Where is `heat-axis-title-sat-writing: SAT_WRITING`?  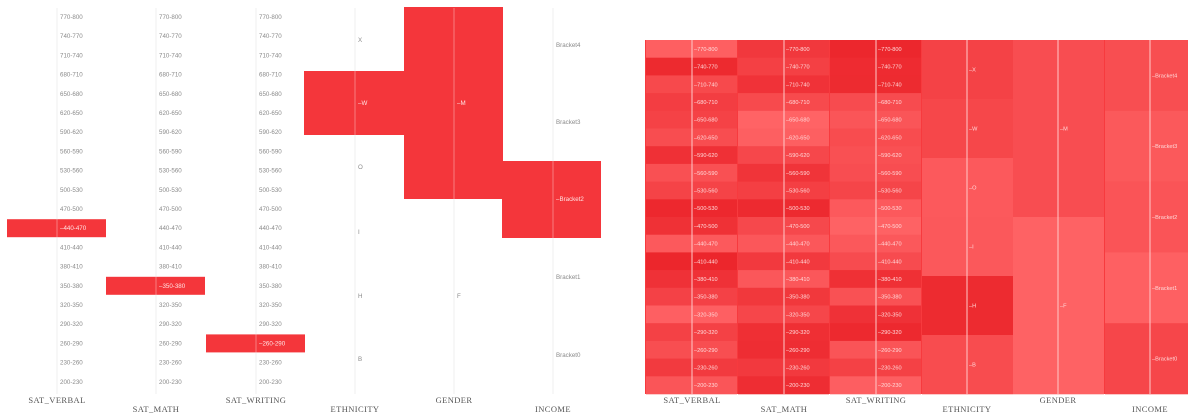 heat-axis-title-sat-writing: SAT_WRITING is located at coordinates (876, 400).